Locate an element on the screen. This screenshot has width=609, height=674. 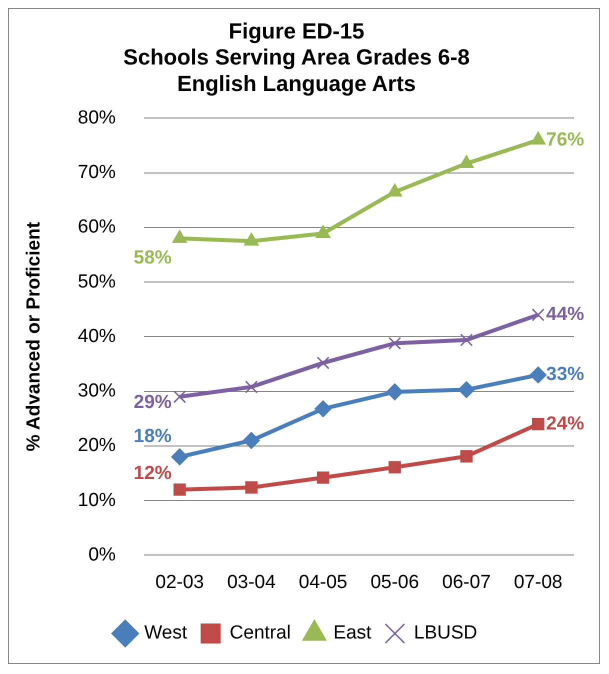
y-tick-label: 30% is located at coordinates (97, 391).